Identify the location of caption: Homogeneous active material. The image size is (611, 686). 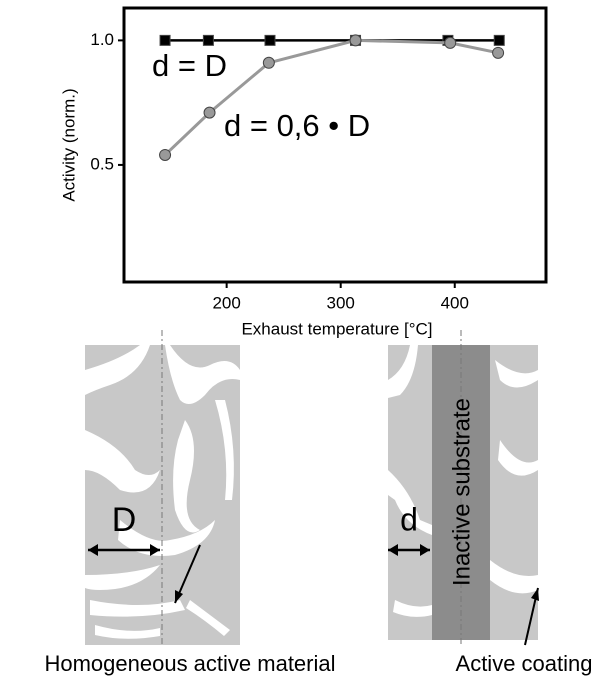
(189, 663).